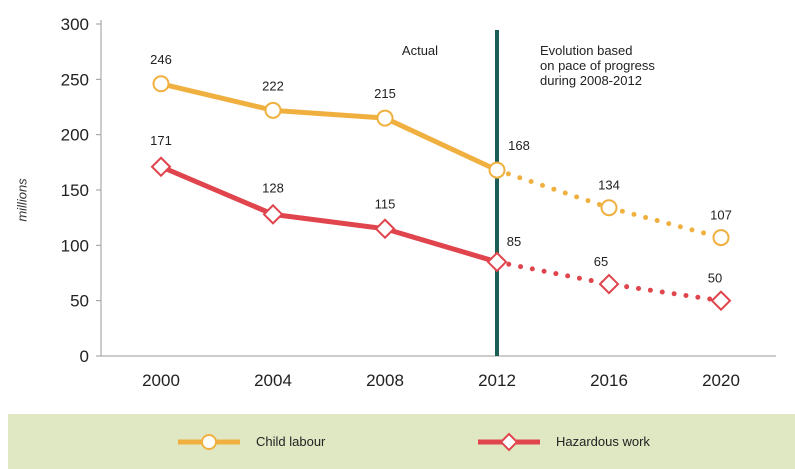 This screenshot has height=469, width=795. I want to click on y-tick-label: 0, so click(84, 356).